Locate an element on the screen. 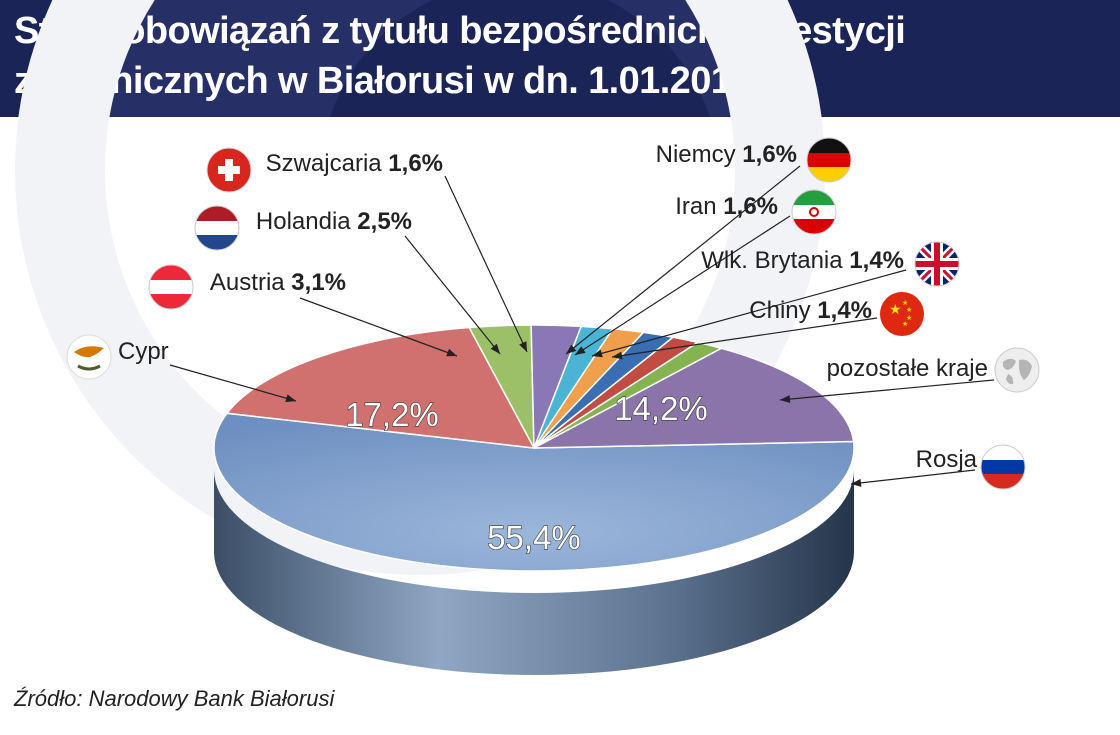  austria-flag-icon is located at coordinates (171, 287).